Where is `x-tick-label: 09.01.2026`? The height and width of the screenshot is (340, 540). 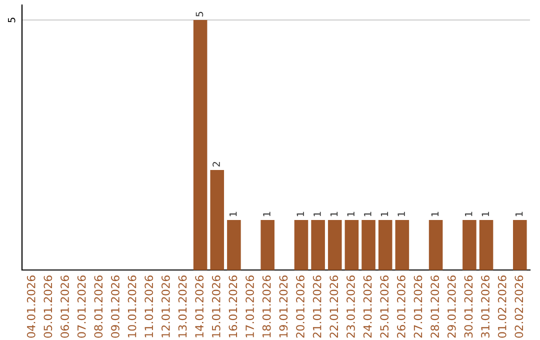
x-tick-label: 09.01.2026 is located at coordinates (115, 307).